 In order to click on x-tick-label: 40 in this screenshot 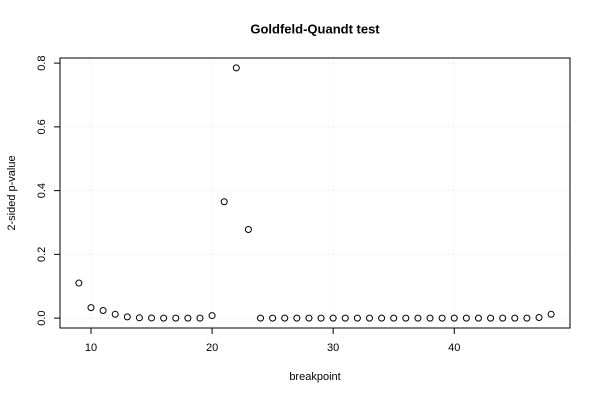, I will do `click(454, 348)`.